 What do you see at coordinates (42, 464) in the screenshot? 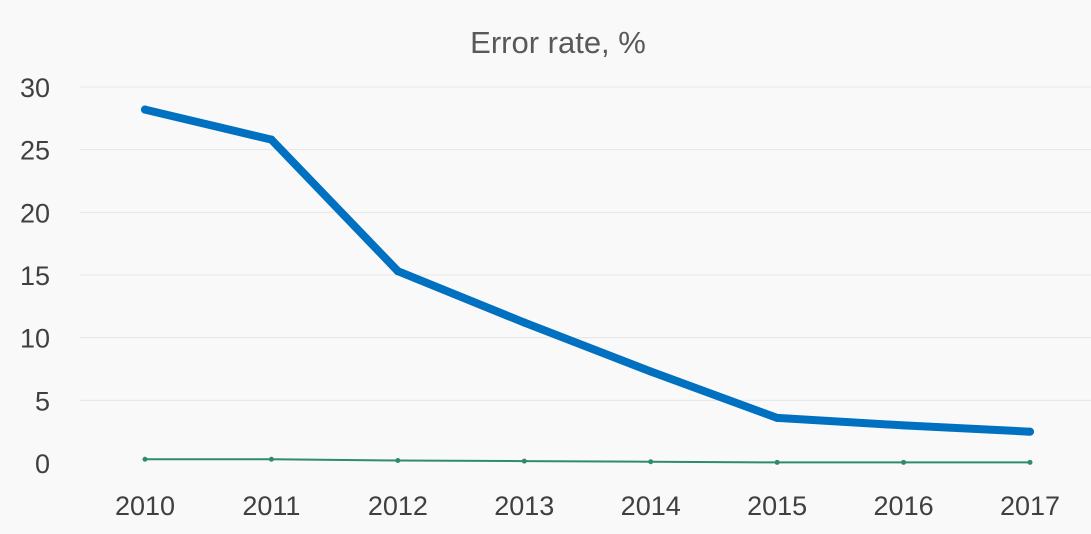
I see `y-tick-label: 0` at bounding box center [42, 464].